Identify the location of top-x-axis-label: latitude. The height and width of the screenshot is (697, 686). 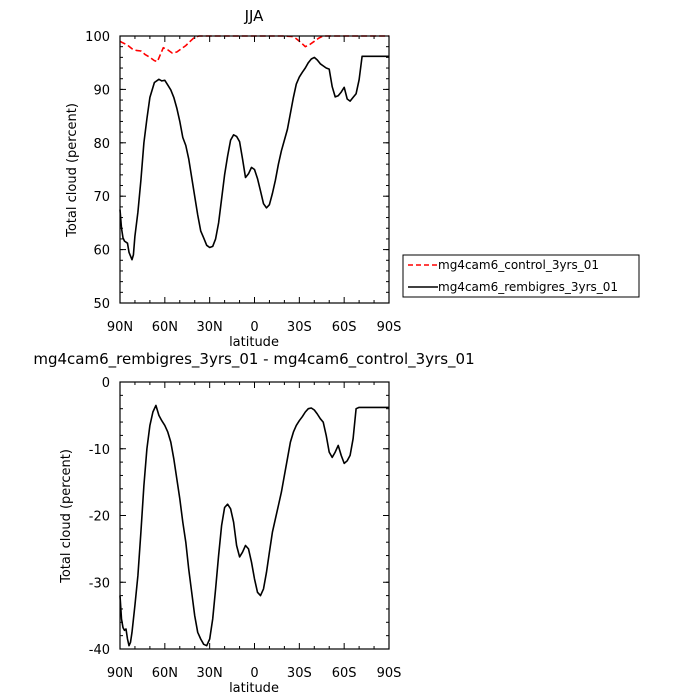
(254, 342).